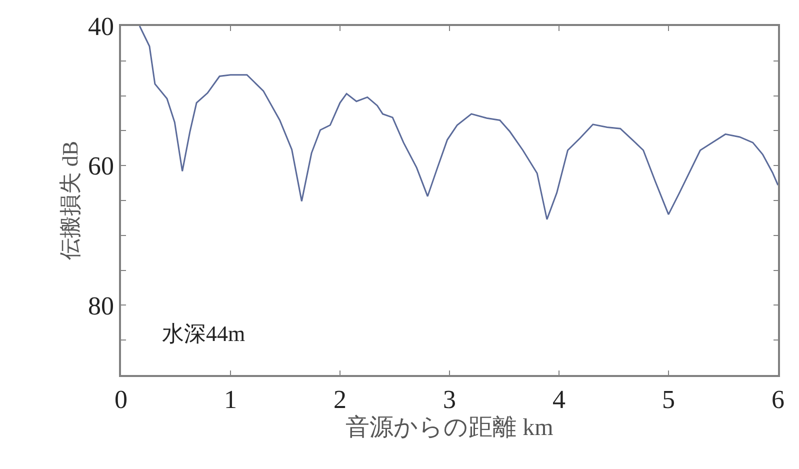 The height and width of the screenshot is (469, 799). What do you see at coordinates (559, 399) in the screenshot?
I see `x-tick-label: 4` at bounding box center [559, 399].